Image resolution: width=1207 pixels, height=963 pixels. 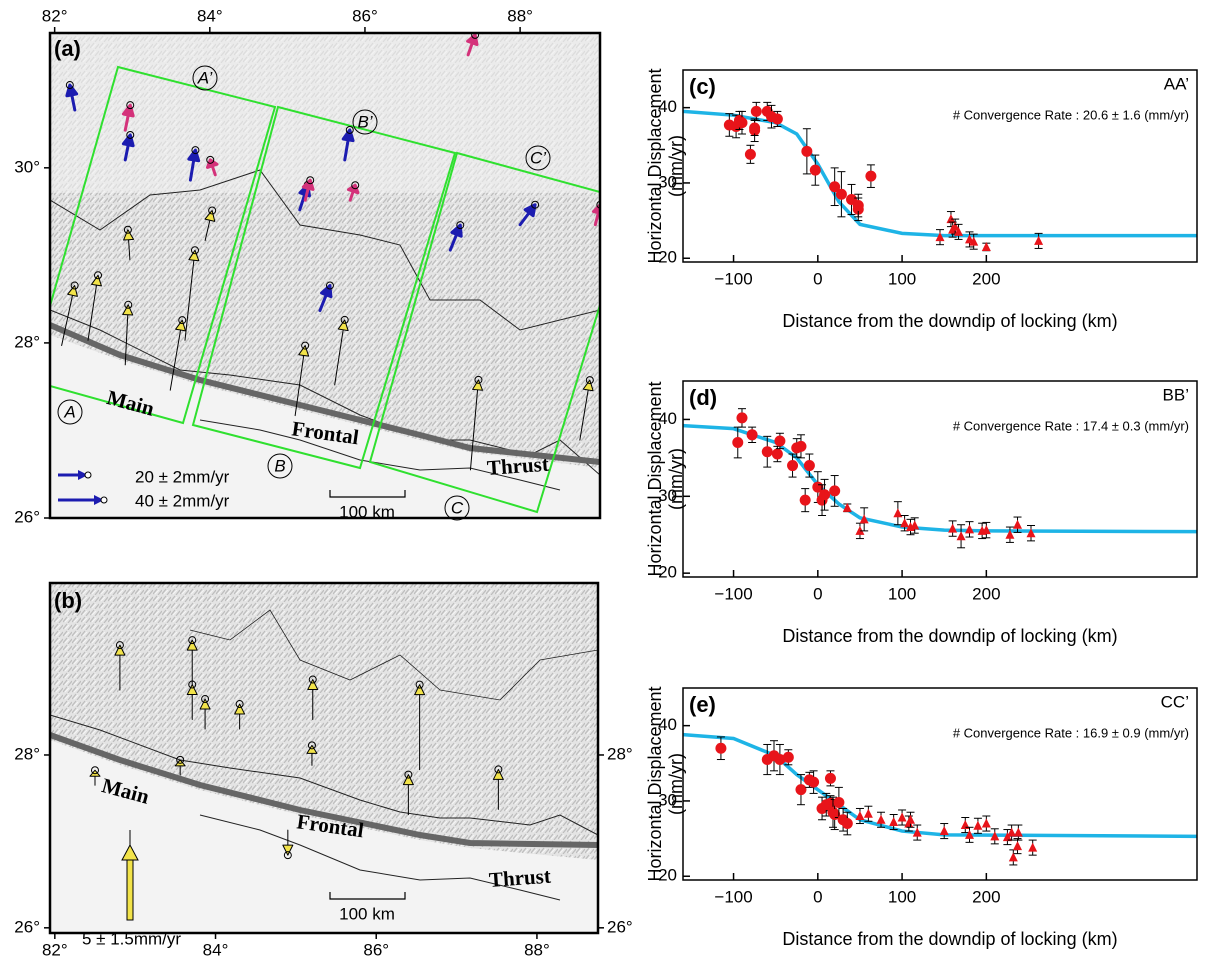 I want to click on x-tick-label: −100, so click(x=733, y=896).